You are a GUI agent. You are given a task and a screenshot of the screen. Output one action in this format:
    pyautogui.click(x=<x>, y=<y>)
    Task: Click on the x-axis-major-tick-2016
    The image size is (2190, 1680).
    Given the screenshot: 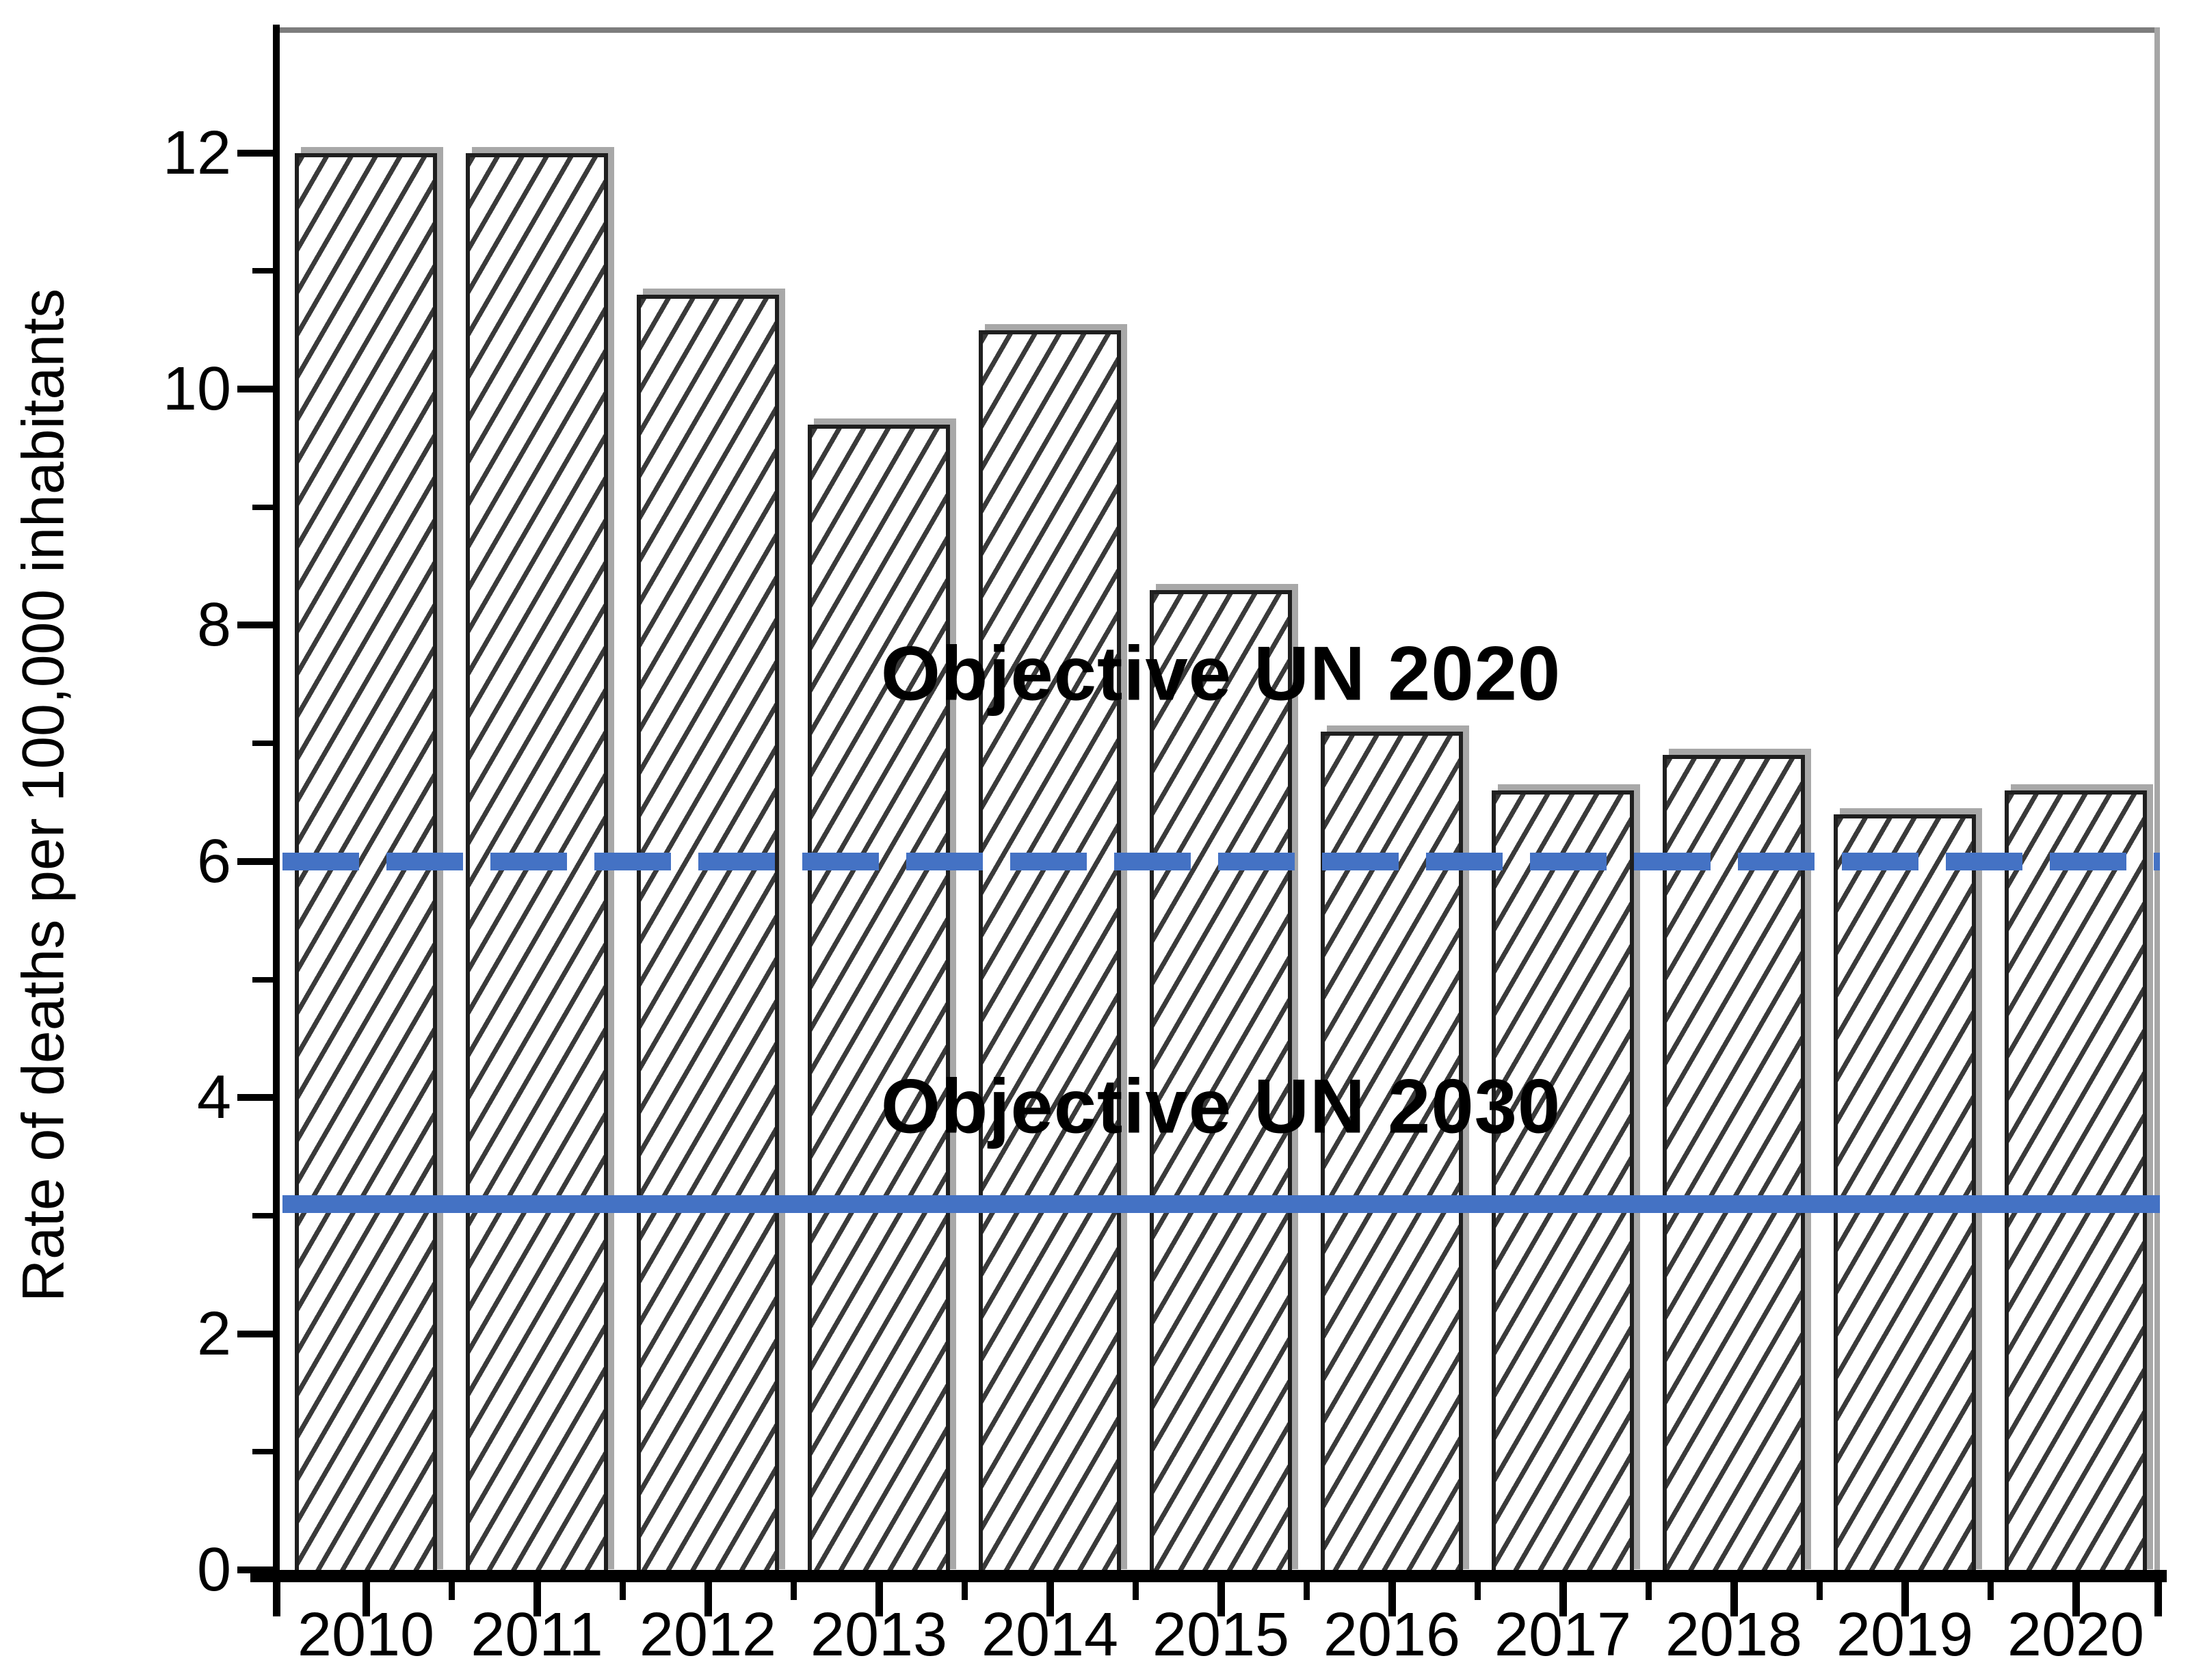 What is the action you would take?
    pyautogui.click(x=1392, y=1597)
    